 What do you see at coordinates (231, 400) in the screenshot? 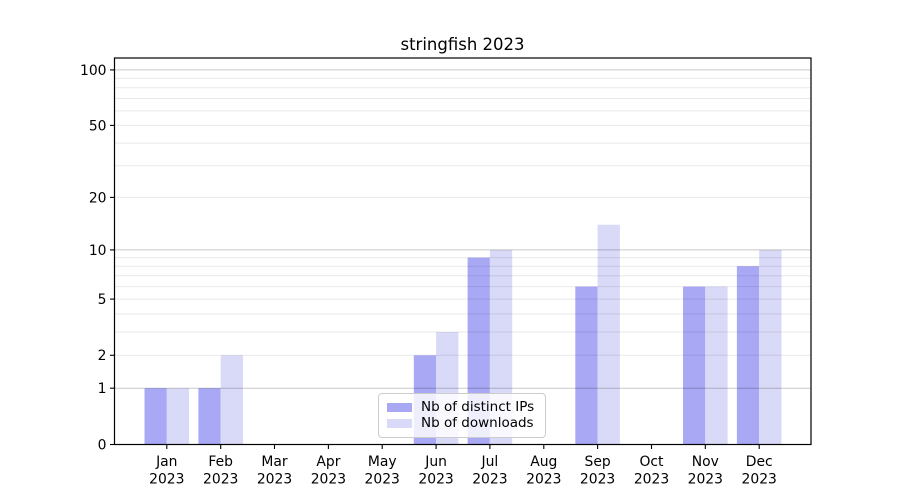
I see `bar-downloads-feb` at bounding box center [231, 400].